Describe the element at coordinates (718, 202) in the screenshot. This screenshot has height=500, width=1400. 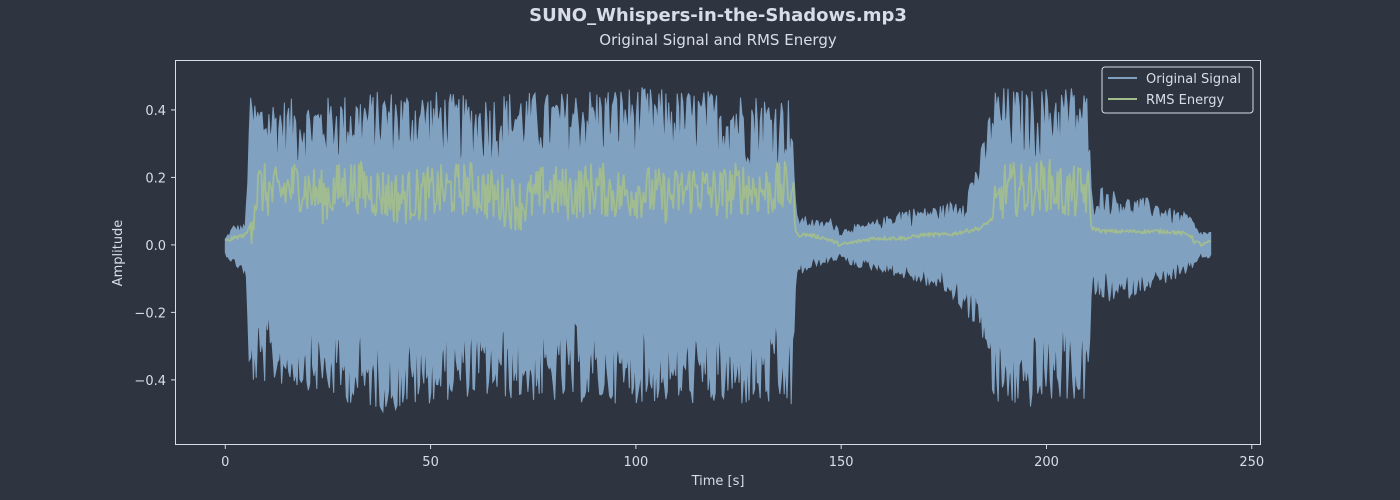
I see `series-rms-energy` at that location.